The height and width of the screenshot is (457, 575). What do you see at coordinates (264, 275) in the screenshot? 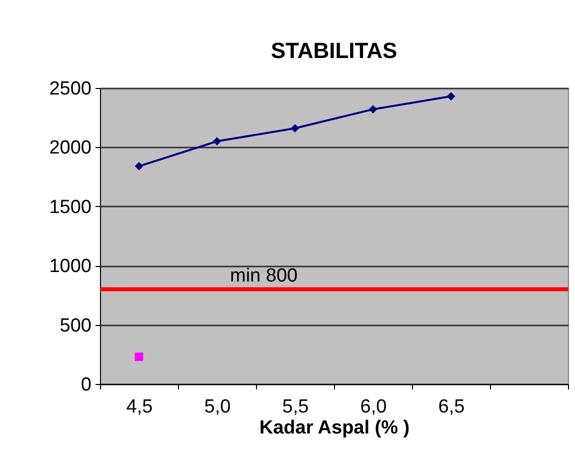
I see `ref-line-label: min 800` at bounding box center [264, 275].